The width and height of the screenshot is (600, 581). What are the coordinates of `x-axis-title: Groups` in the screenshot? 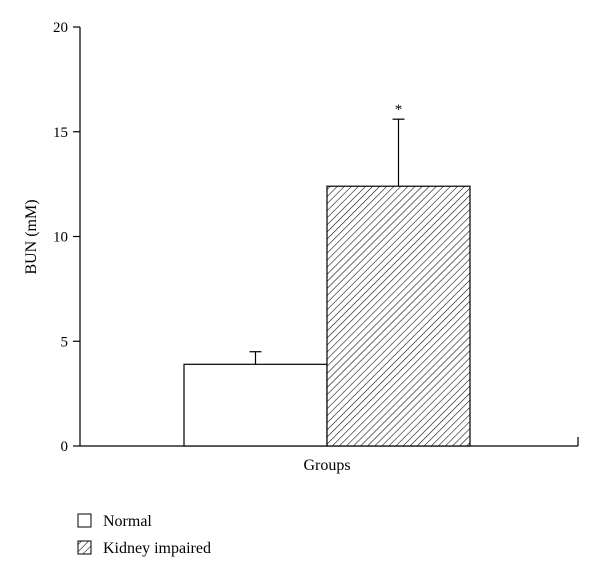 It's located at (326, 465).